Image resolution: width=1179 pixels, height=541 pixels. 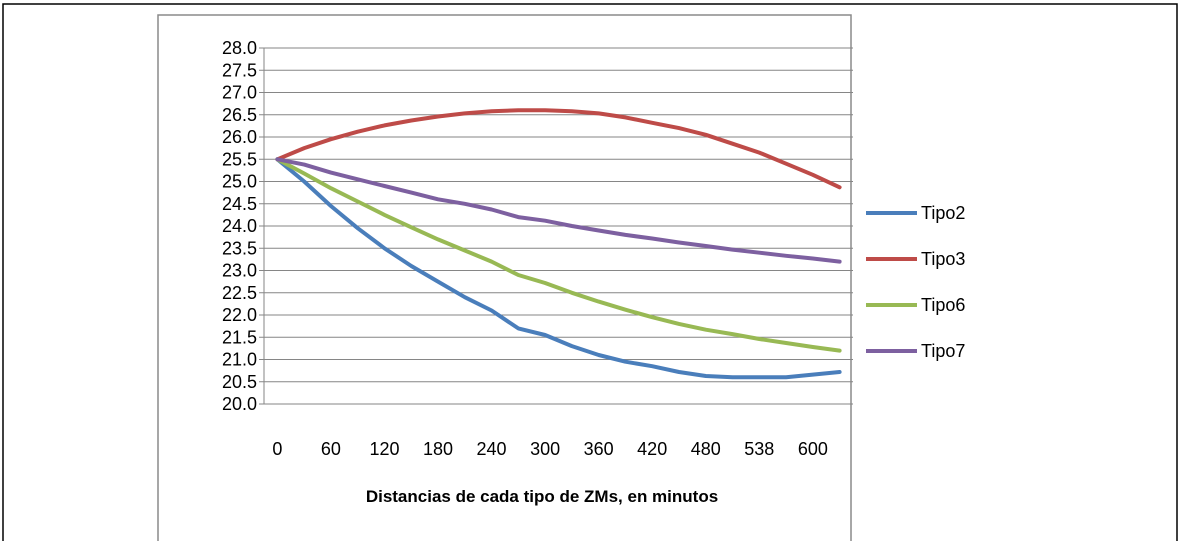 I want to click on y-tick-label: 22.5, so click(x=239, y=293).